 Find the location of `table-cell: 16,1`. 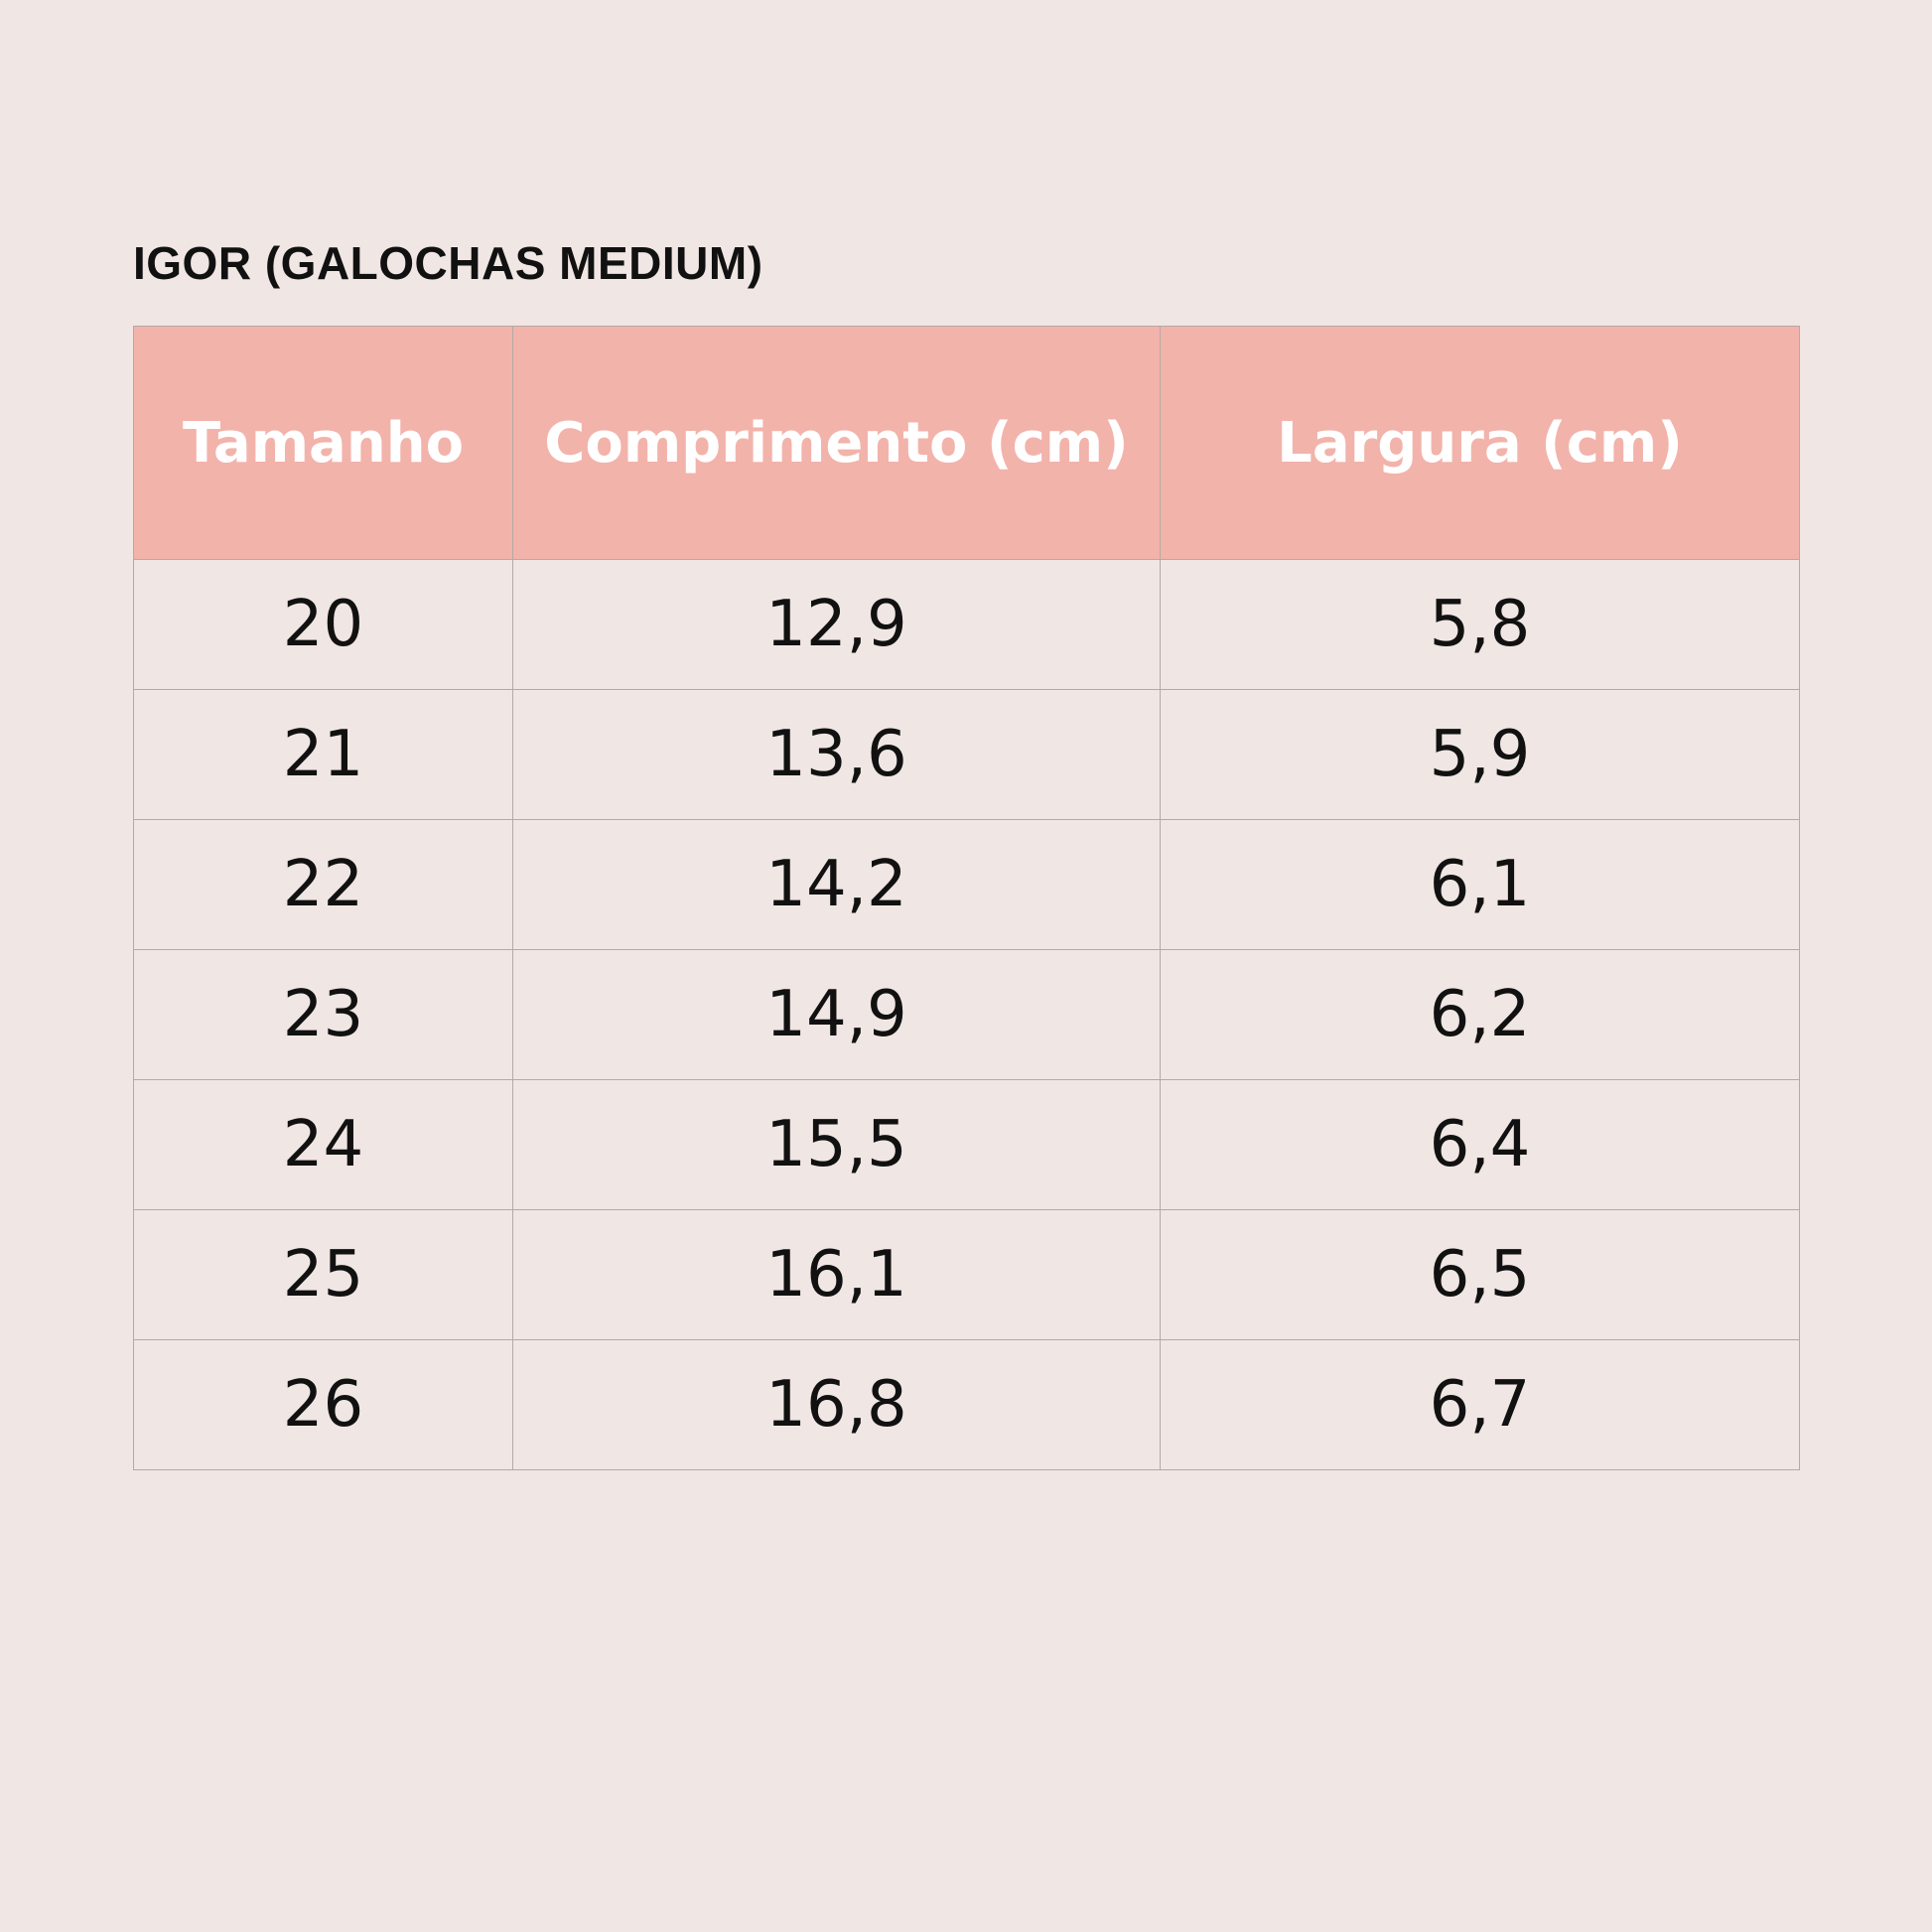

table-cell: 16,1 is located at coordinates (837, 1274).